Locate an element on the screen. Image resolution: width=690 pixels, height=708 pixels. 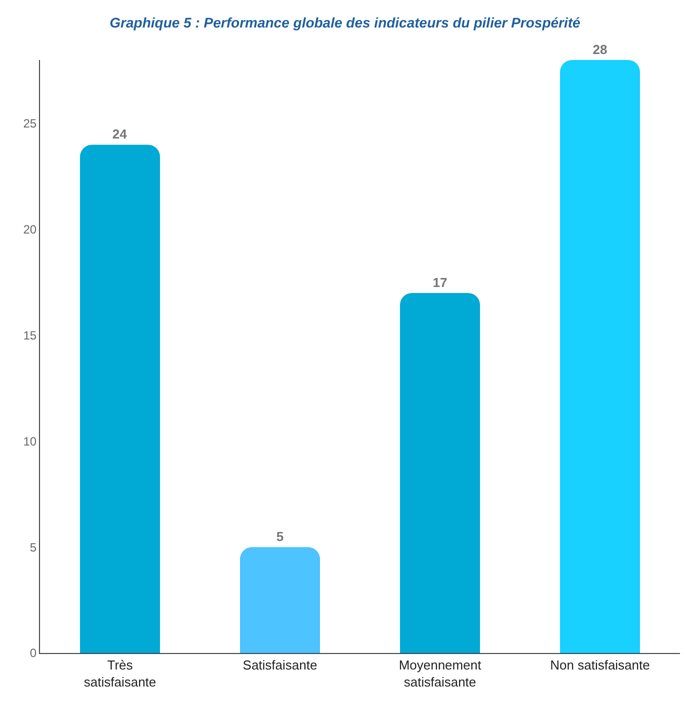
data-label: 24 is located at coordinates (120, 134).